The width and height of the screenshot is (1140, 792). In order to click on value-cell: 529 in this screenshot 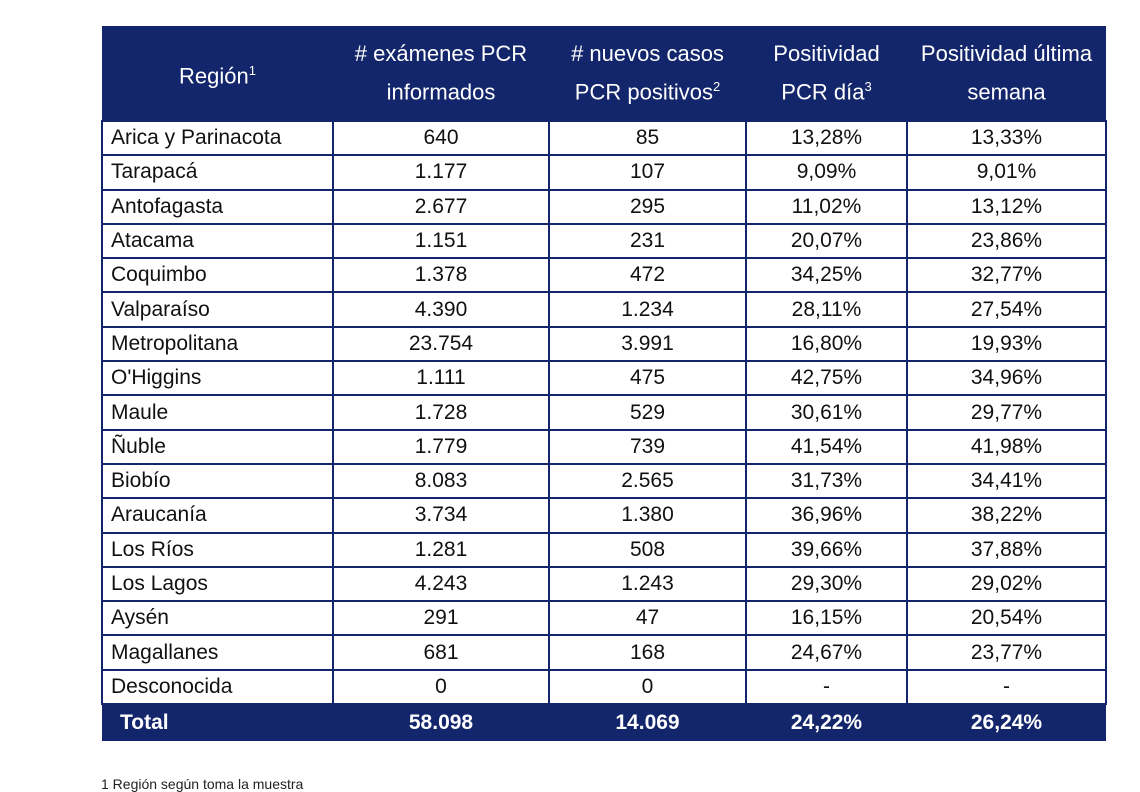, I will do `click(647, 412)`.